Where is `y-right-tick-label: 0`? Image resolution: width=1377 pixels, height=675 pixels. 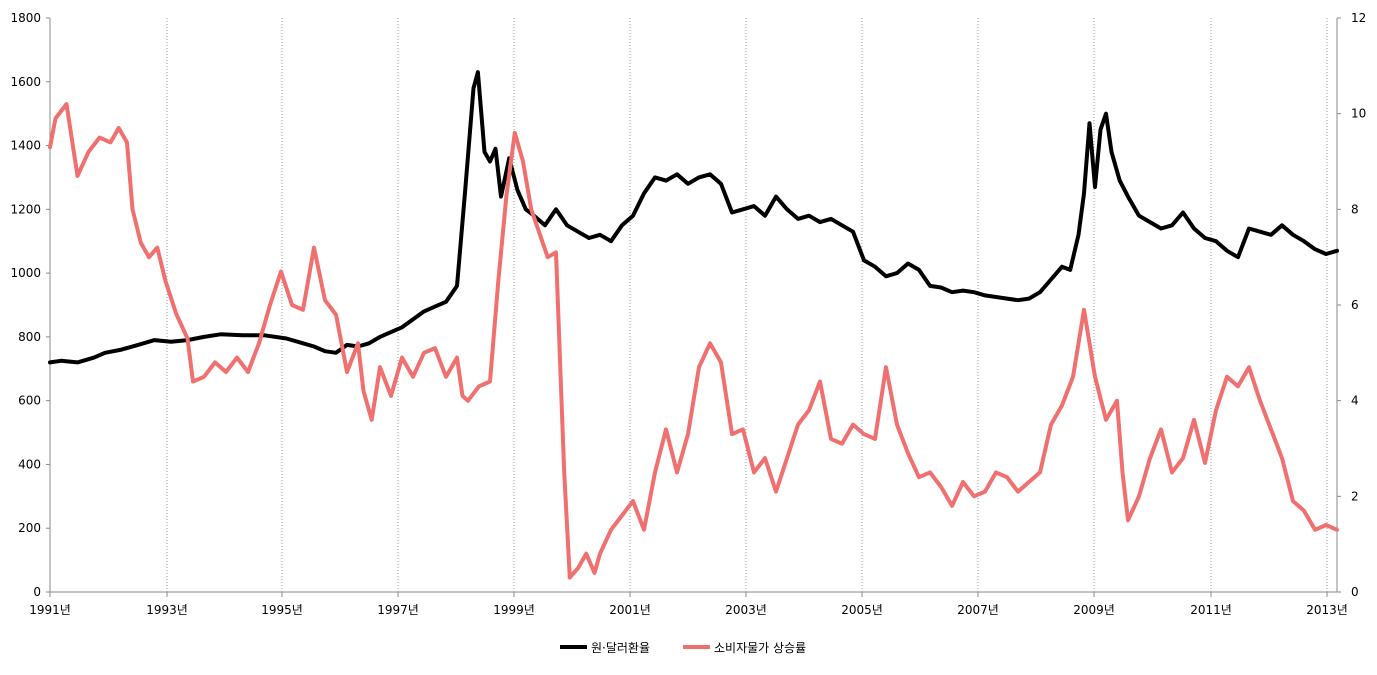
y-right-tick-label: 0 is located at coordinates (1355, 592).